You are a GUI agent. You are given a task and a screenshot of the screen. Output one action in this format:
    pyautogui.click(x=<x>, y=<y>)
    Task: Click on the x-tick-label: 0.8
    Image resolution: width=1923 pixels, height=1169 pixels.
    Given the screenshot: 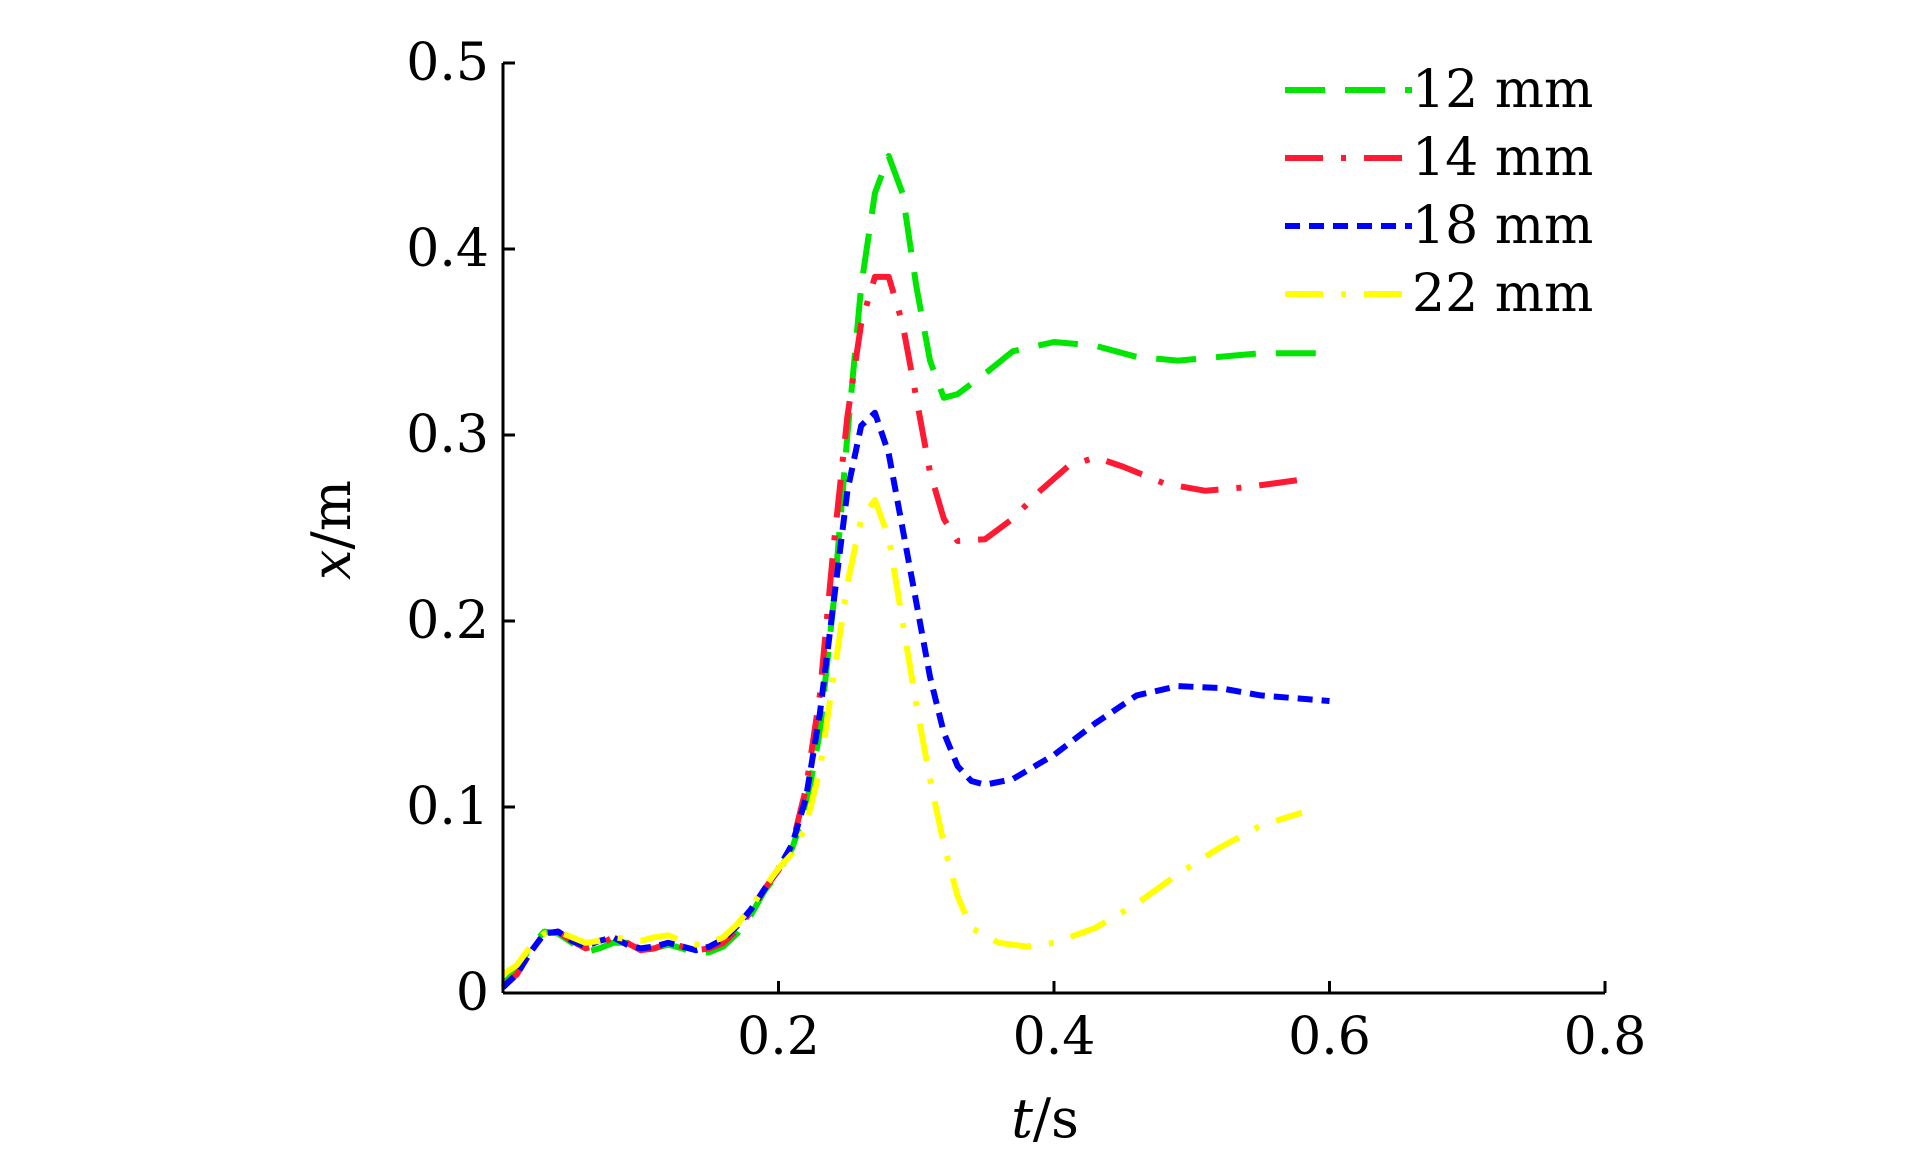 What is the action you would take?
    pyautogui.click(x=1605, y=1037)
    